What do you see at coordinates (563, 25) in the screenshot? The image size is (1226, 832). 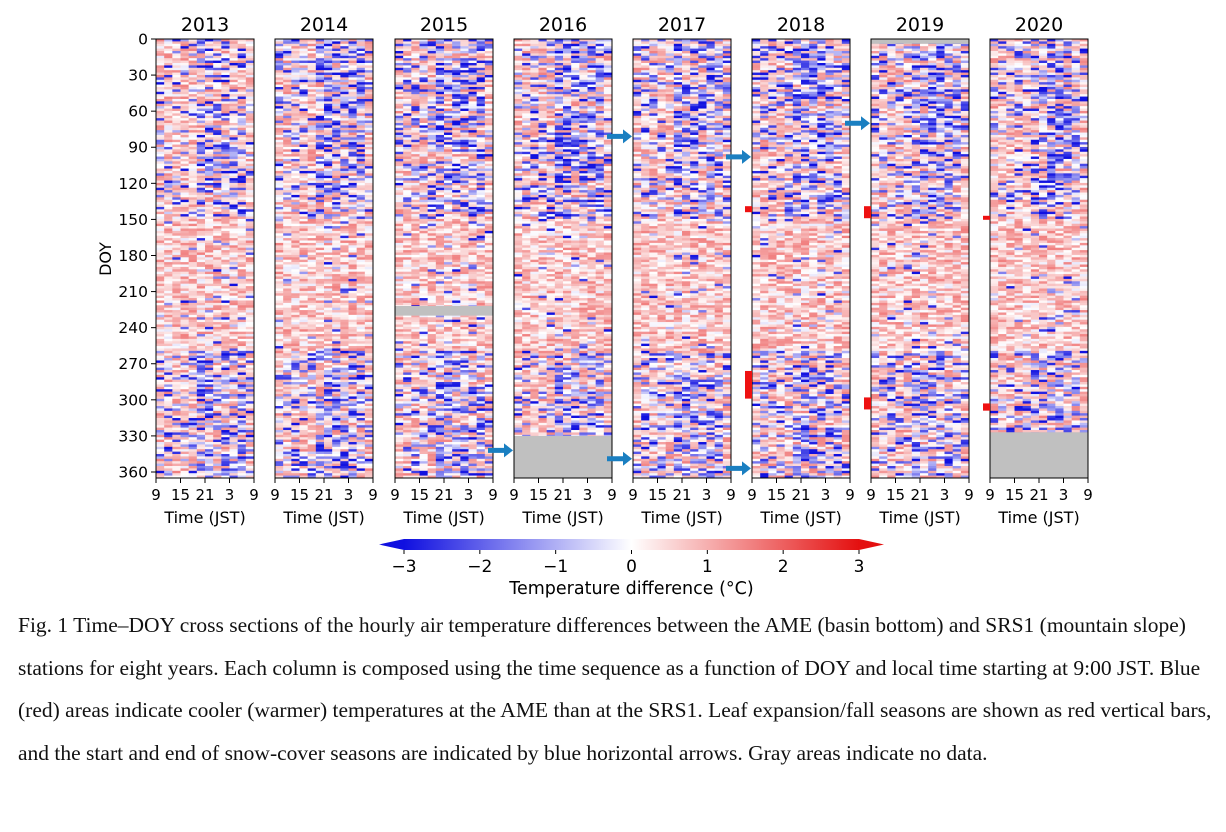 I see `panel-title: 2016` at bounding box center [563, 25].